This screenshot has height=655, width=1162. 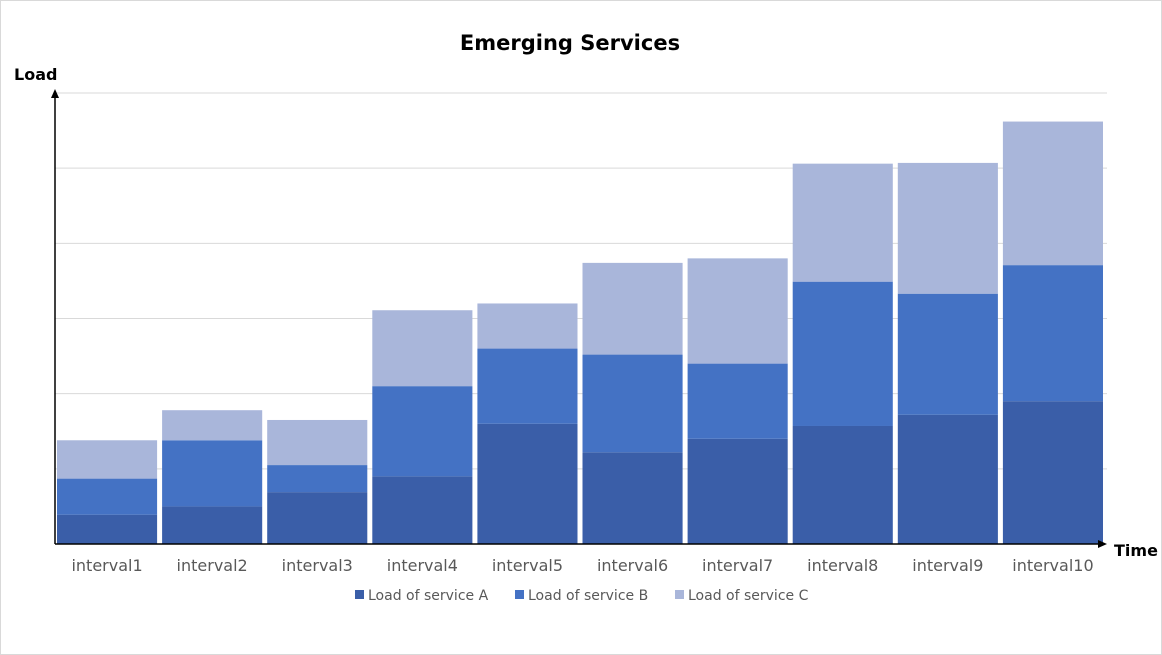 I want to click on x-tick-label: interval10, so click(x=1052, y=565).